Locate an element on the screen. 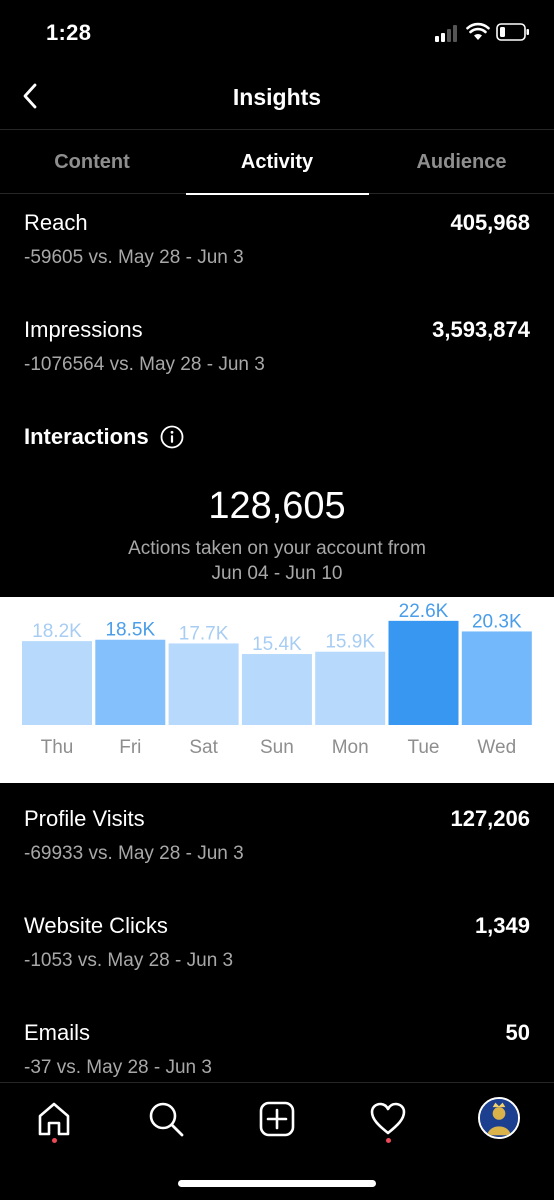 The height and width of the screenshot is (1200, 554). tab-strip: Content Activity Audience is located at coordinates (277, 162).